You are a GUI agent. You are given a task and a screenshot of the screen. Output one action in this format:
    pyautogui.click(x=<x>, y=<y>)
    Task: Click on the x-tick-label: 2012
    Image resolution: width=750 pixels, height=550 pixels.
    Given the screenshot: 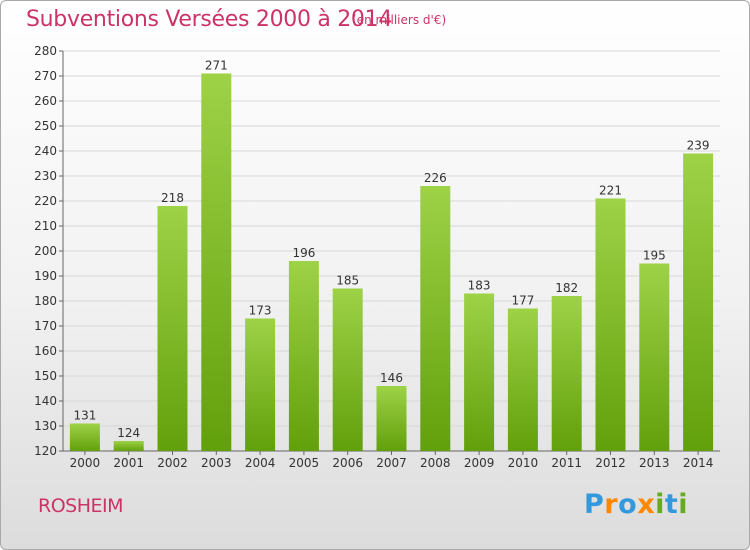 What is the action you would take?
    pyautogui.click(x=610, y=463)
    